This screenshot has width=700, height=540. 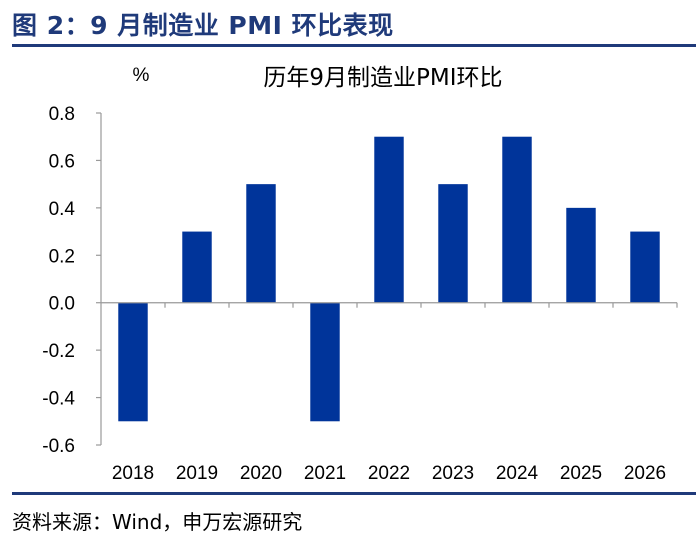 I want to click on x-tick-label: 2022, so click(x=389, y=473).